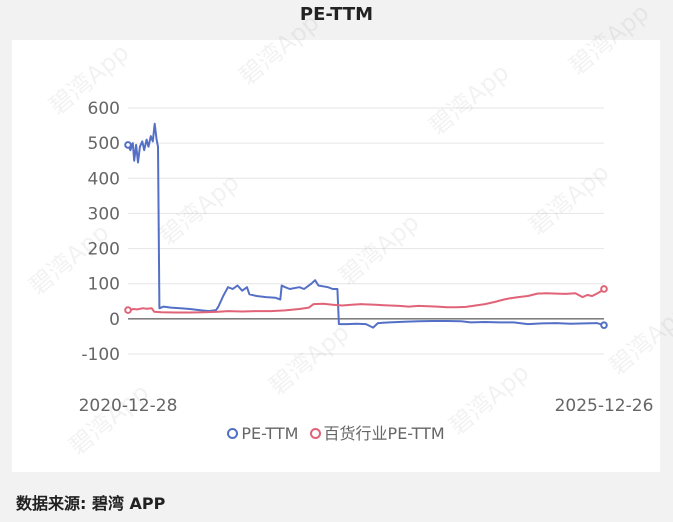 The height and width of the screenshot is (522, 673). What do you see at coordinates (104, 179) in the screenshot?
I see `y-tick-label: 400` at bounding box center [104, 179].